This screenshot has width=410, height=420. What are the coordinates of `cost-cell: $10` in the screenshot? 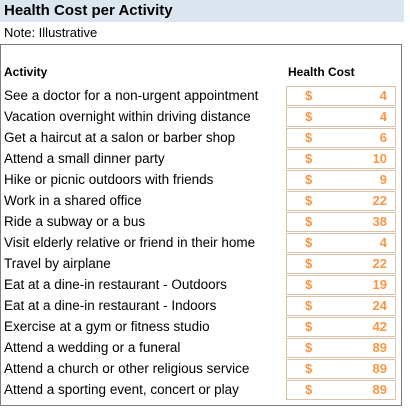 It's located at (341, 159).